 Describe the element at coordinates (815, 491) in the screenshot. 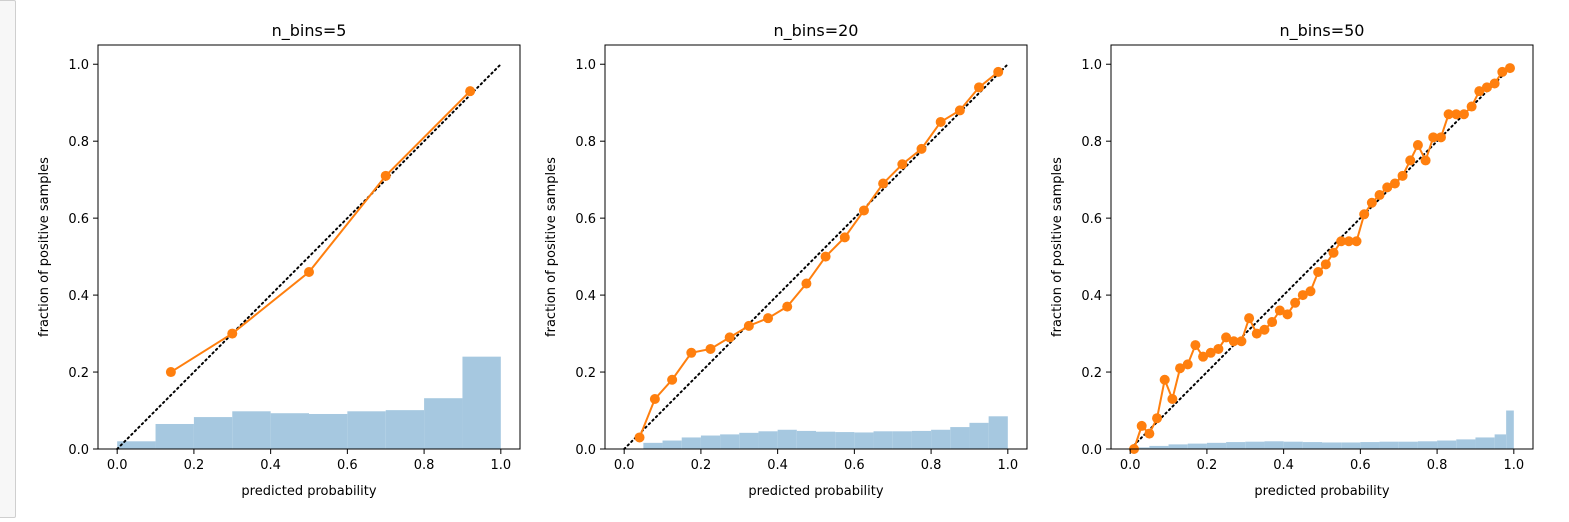

I see `x-axis-label: predicted probability` at that location.